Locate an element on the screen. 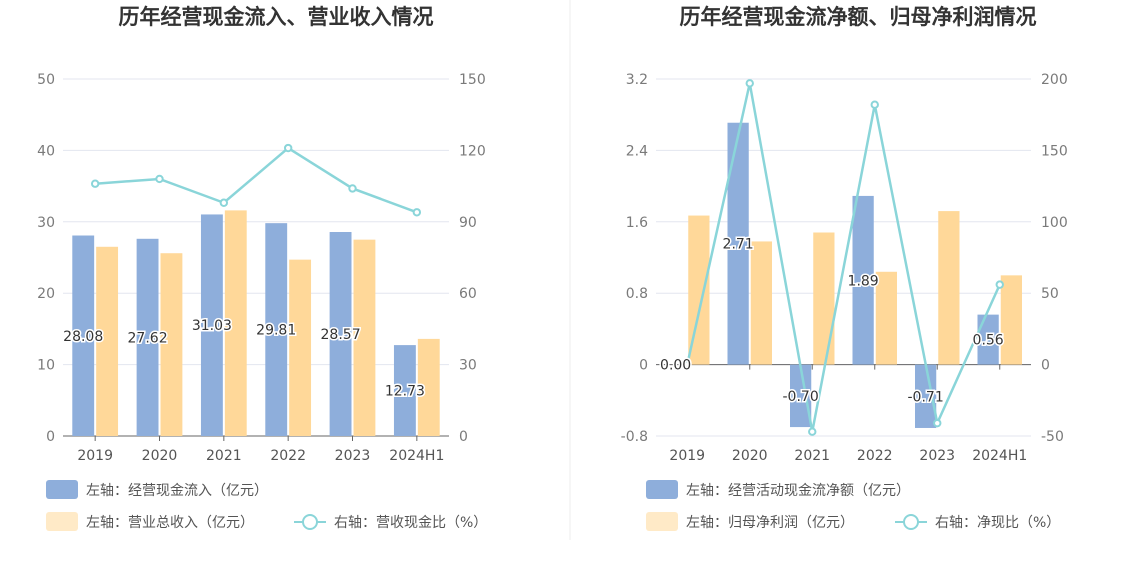  data-label: 0.00 is located at coordinates (675, 366).